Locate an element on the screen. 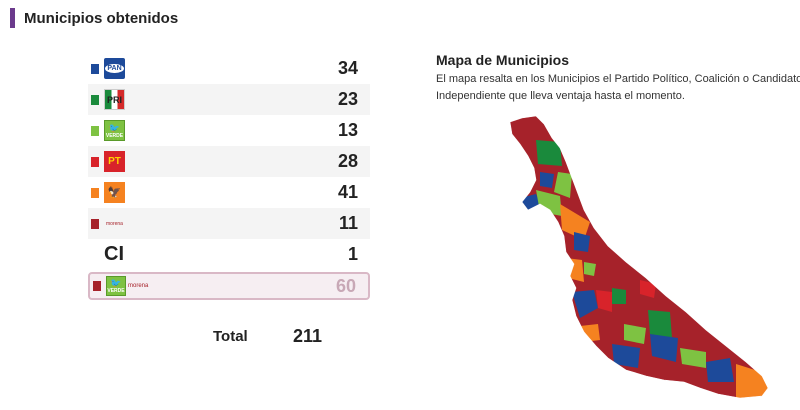  section-title: Municipios obtenidos is located at coordinates (101, 18).